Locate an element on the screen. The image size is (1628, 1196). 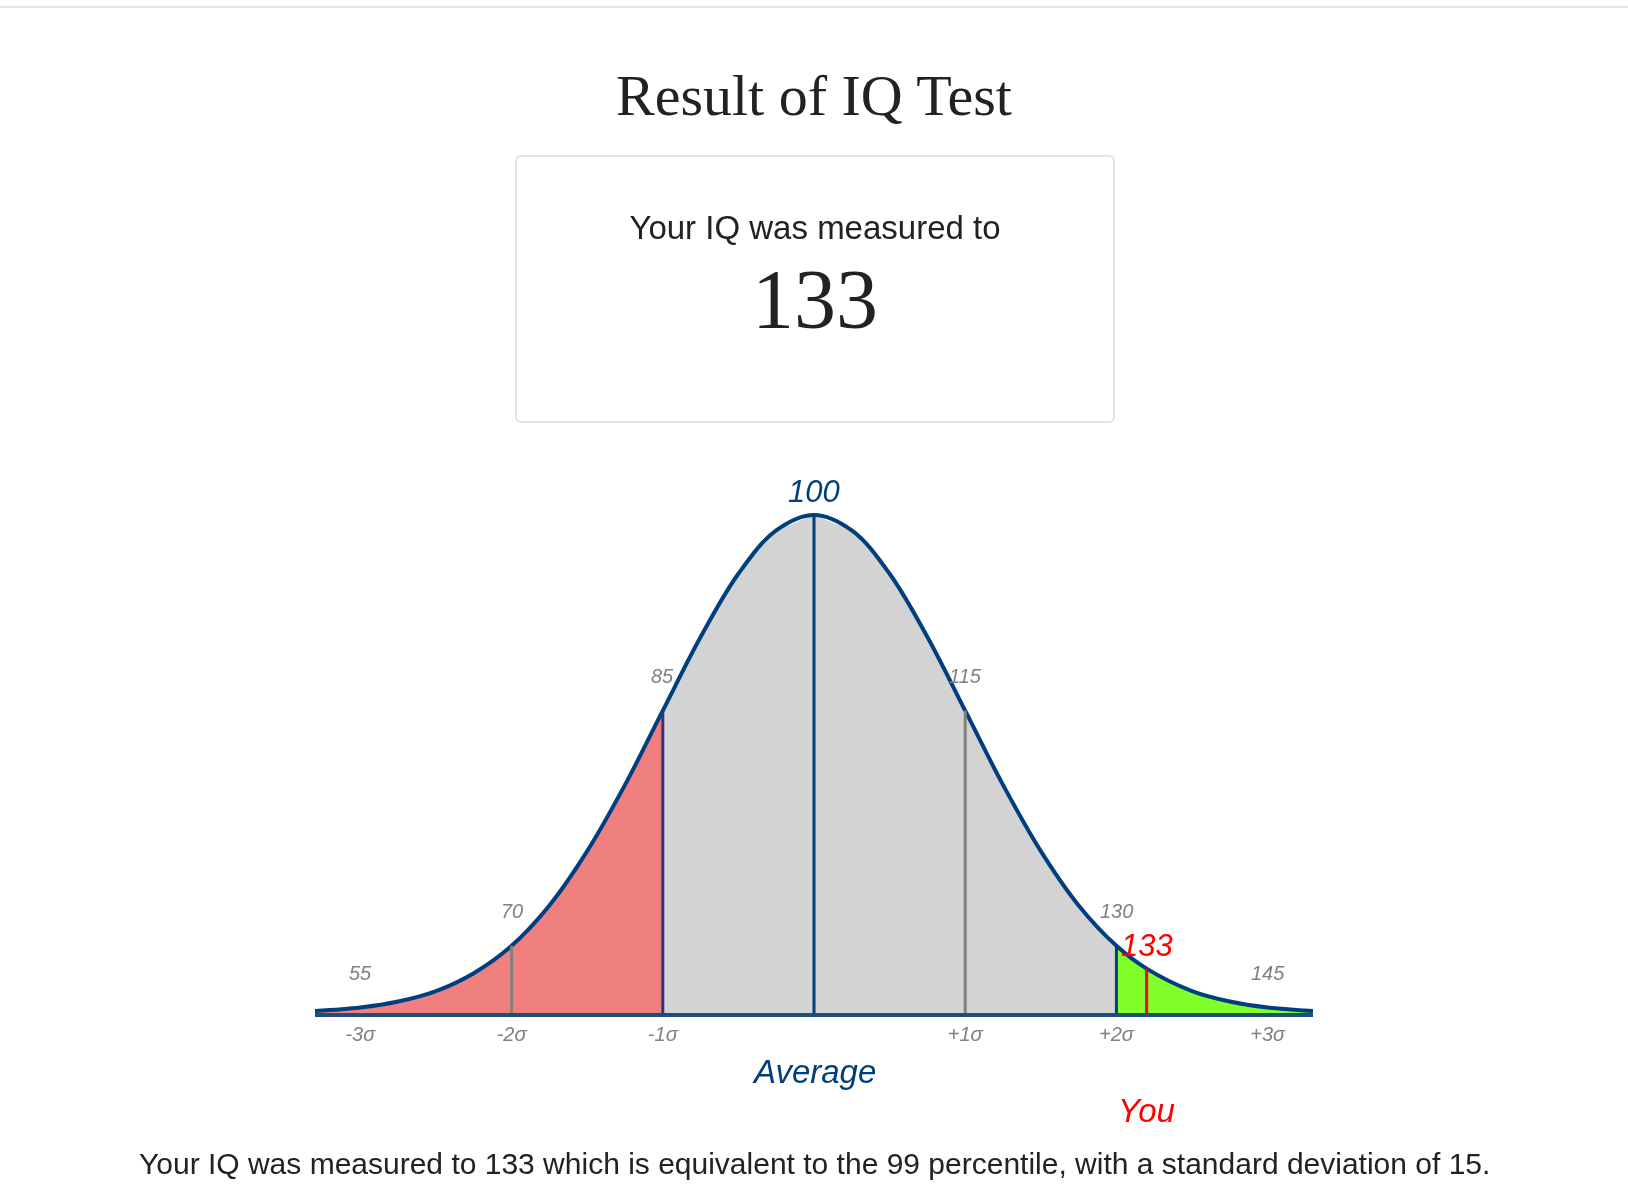
annotation: 100 is located at coordinates (814, 491).